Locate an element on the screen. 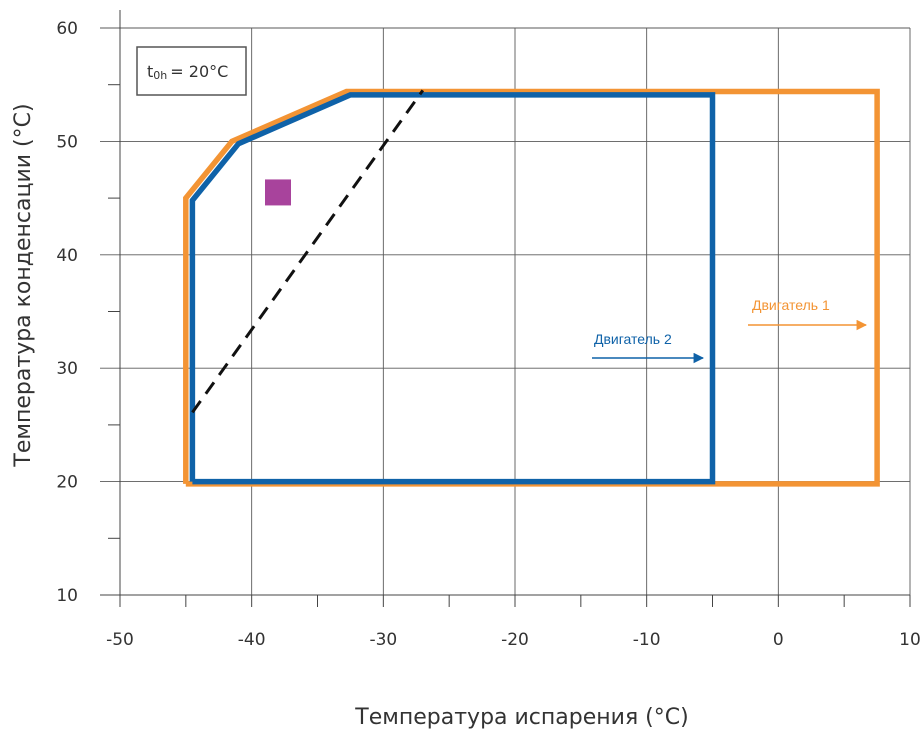 The height and width of the screenshot is (733, 924). y-tick-label: 40 is located at coordinates (67, 256).